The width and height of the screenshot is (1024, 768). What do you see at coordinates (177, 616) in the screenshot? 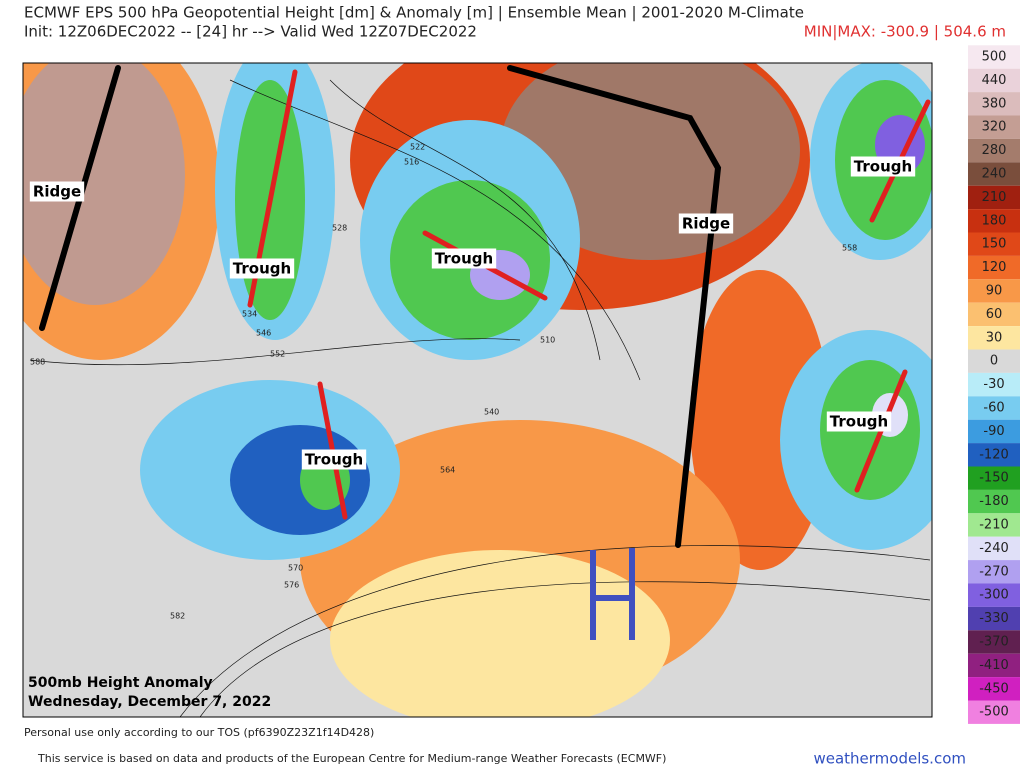
I see `contour-label: 582` at bounding box center [177, 616].